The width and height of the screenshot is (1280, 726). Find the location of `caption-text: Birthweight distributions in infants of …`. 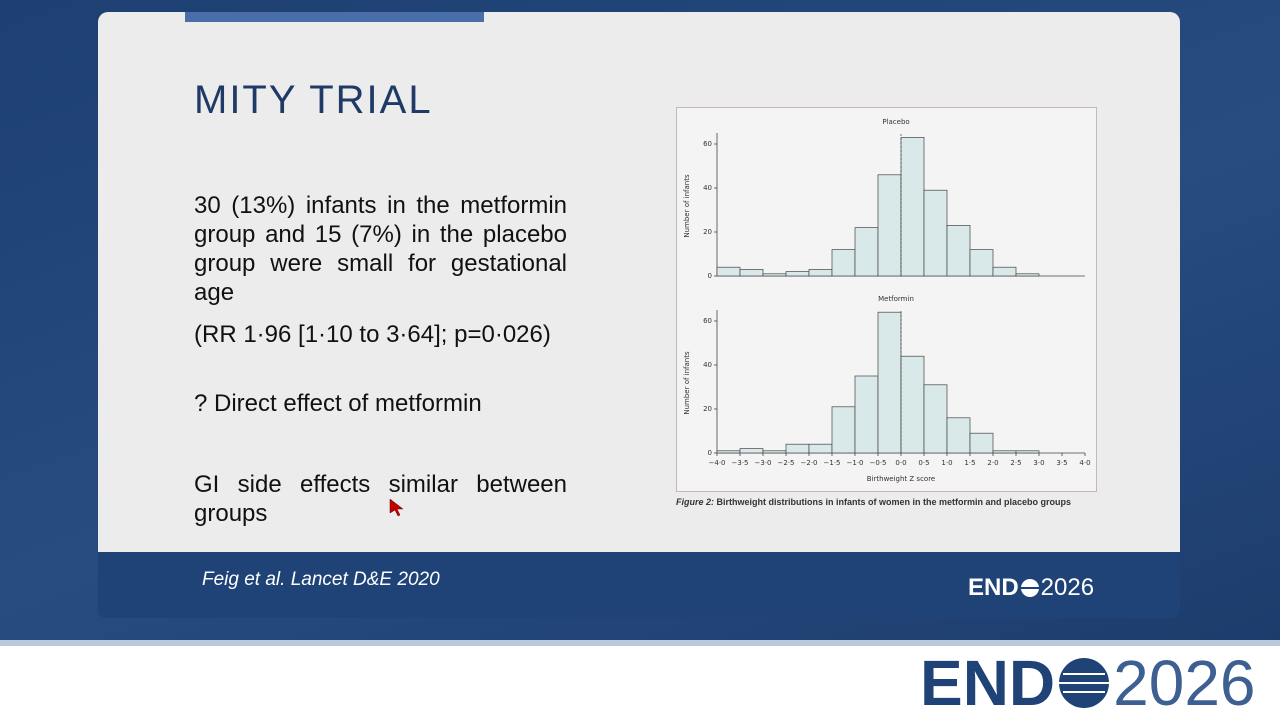

caption-text: Birthweight distributions in infants of … is located at coordinates (894, 502).